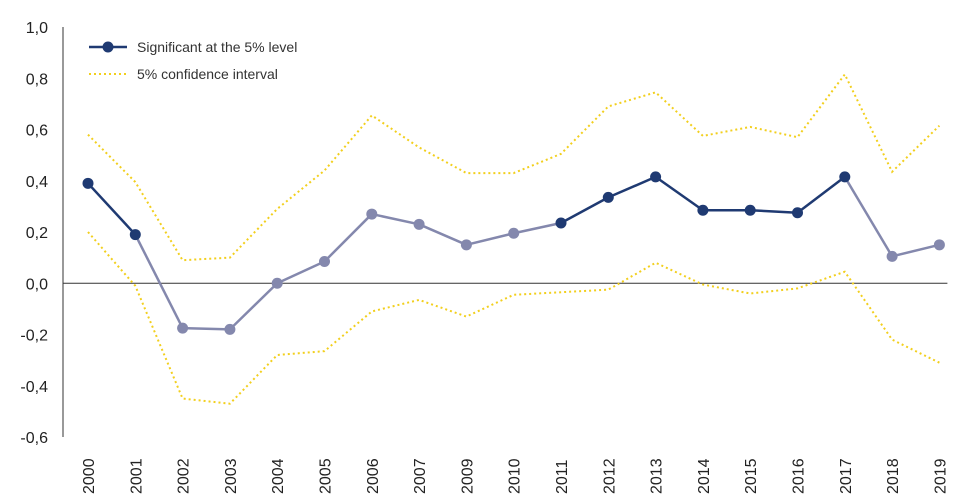 The image size is (958, 497). I want to click on x-tick-label: 2006, so click(373, 476).